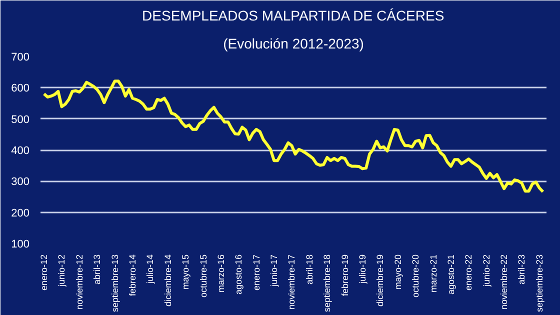 The height and width of the screenshot is (315, 560). Describe the element at coordinates (415, 276) in the screenshot. I see `x-tick-label: octubre-20` at that location.